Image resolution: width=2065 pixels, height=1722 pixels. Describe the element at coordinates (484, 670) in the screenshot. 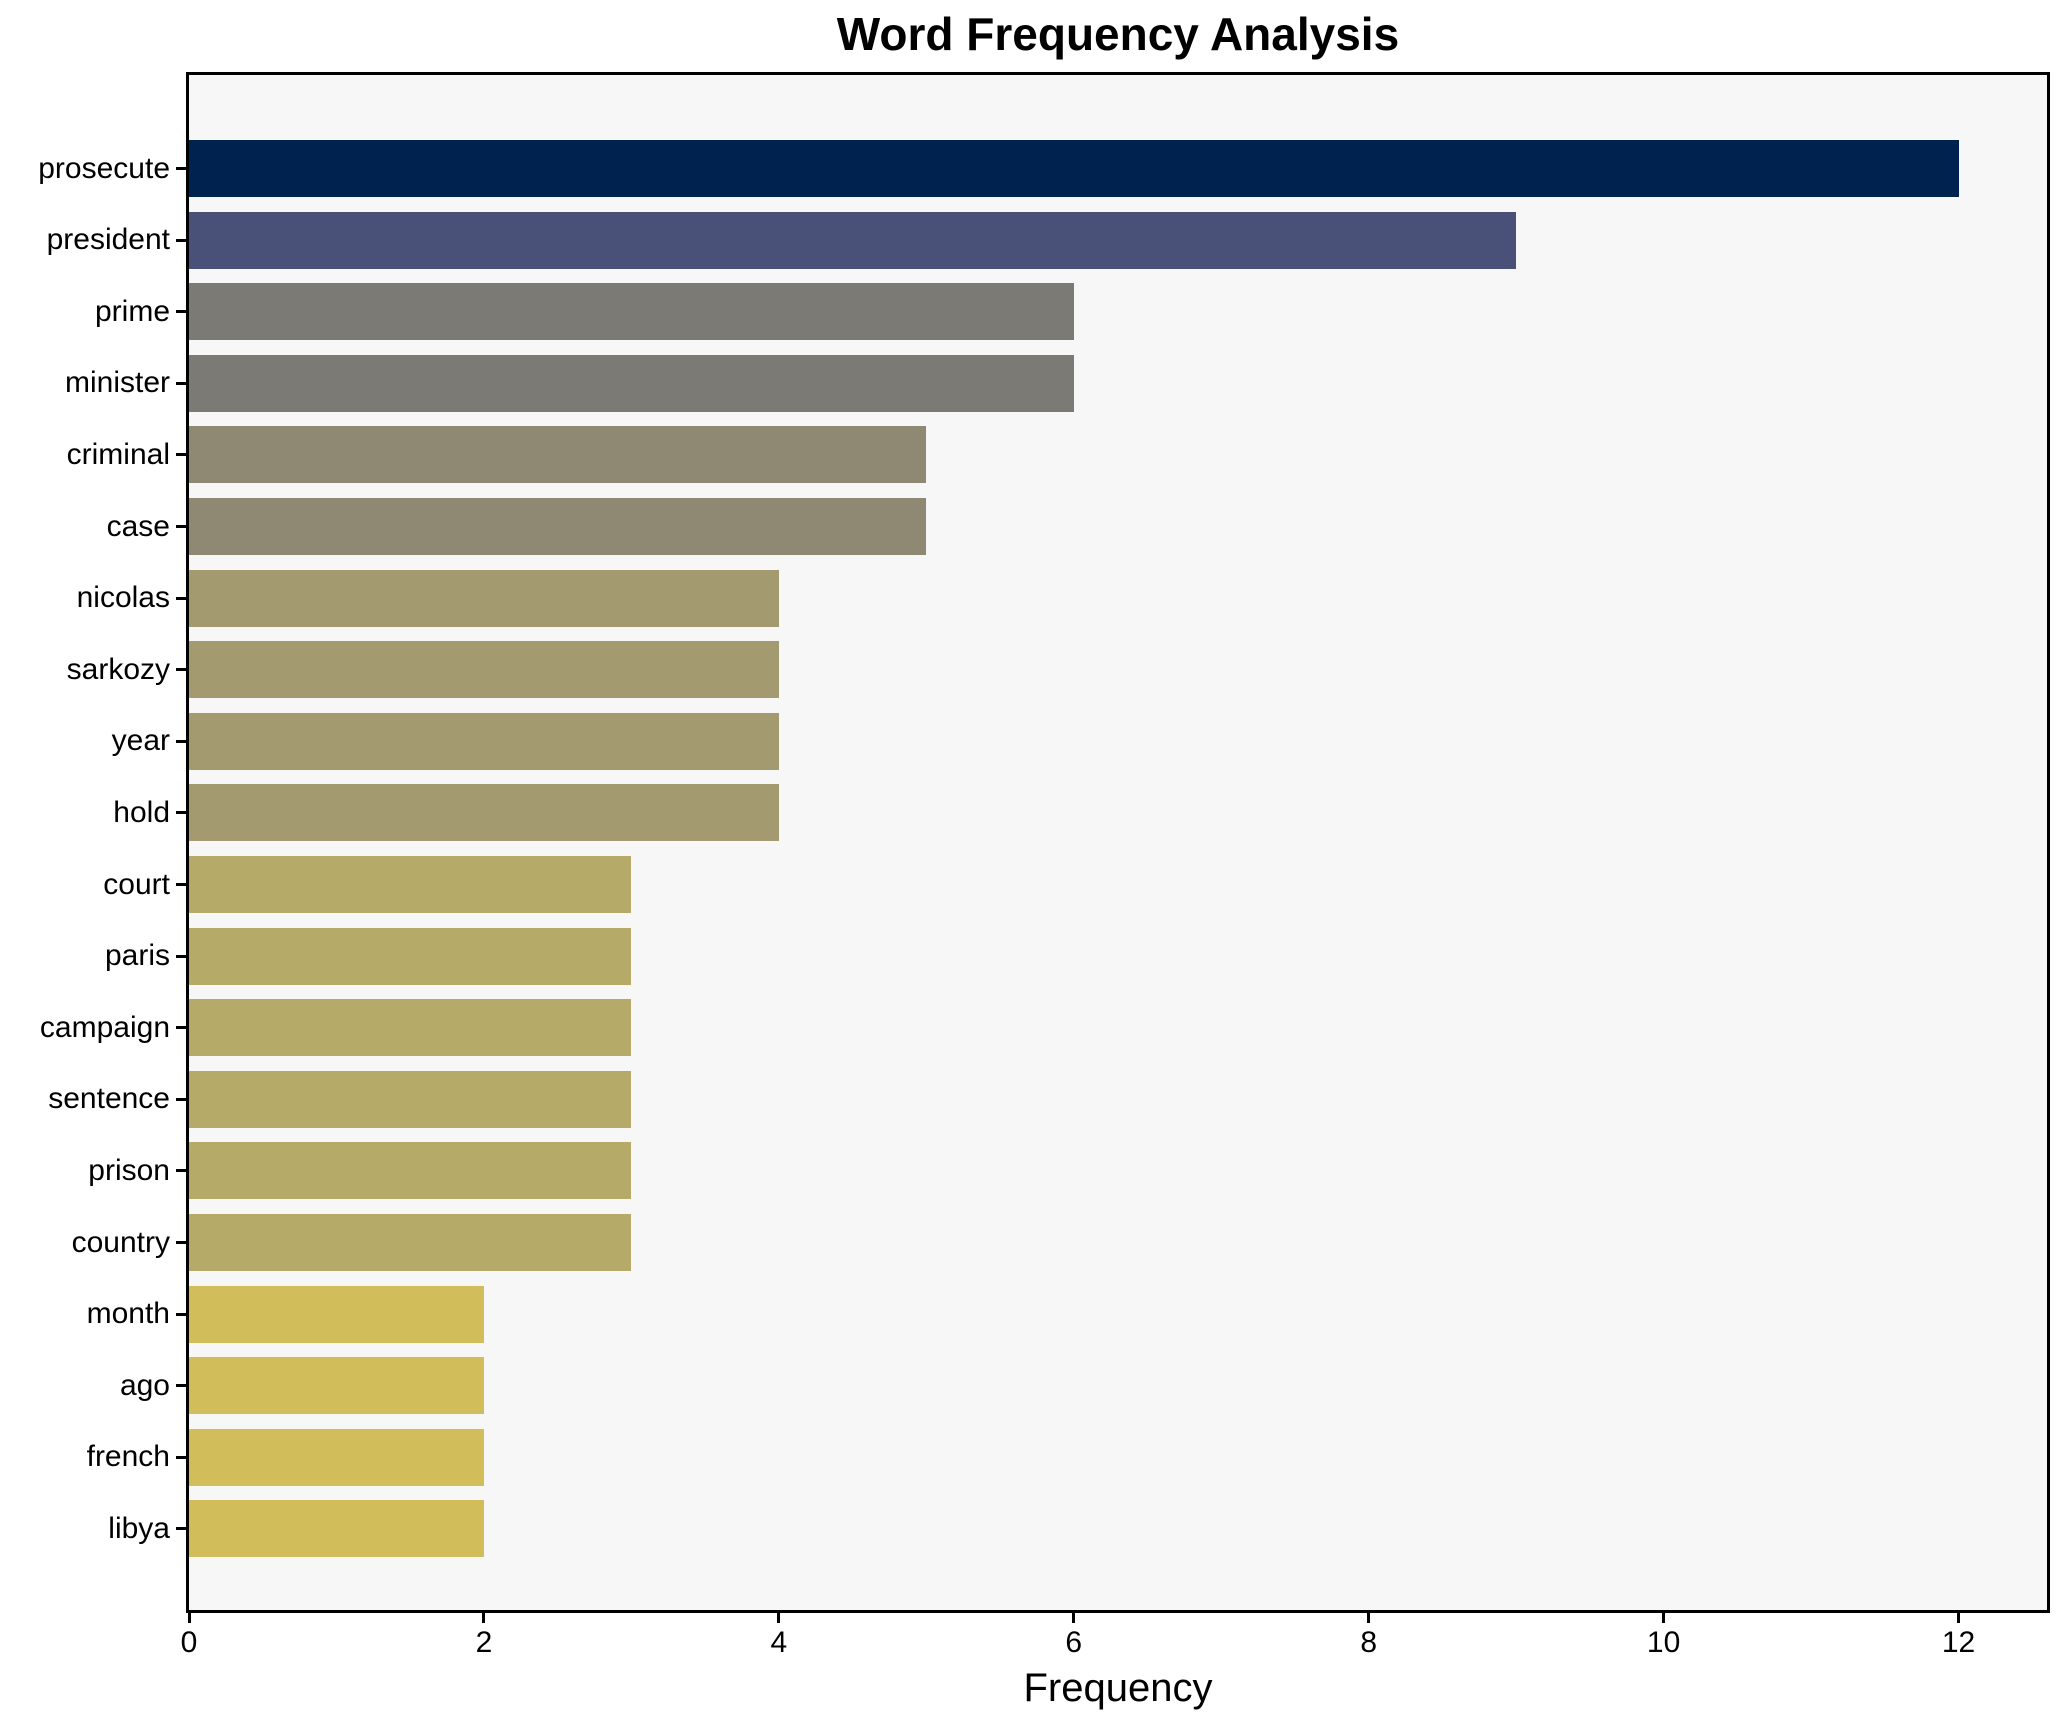

I see `bar-sarkozy` at that location.